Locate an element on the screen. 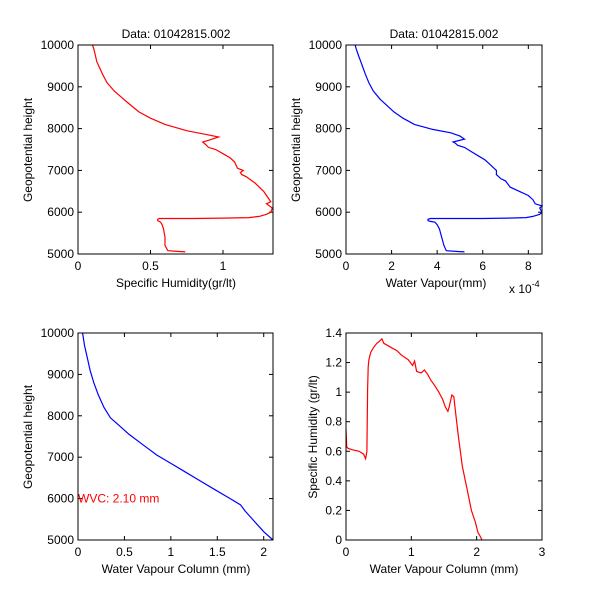  series-line-specific-humidity-profile is located at coordinates (182, 148).